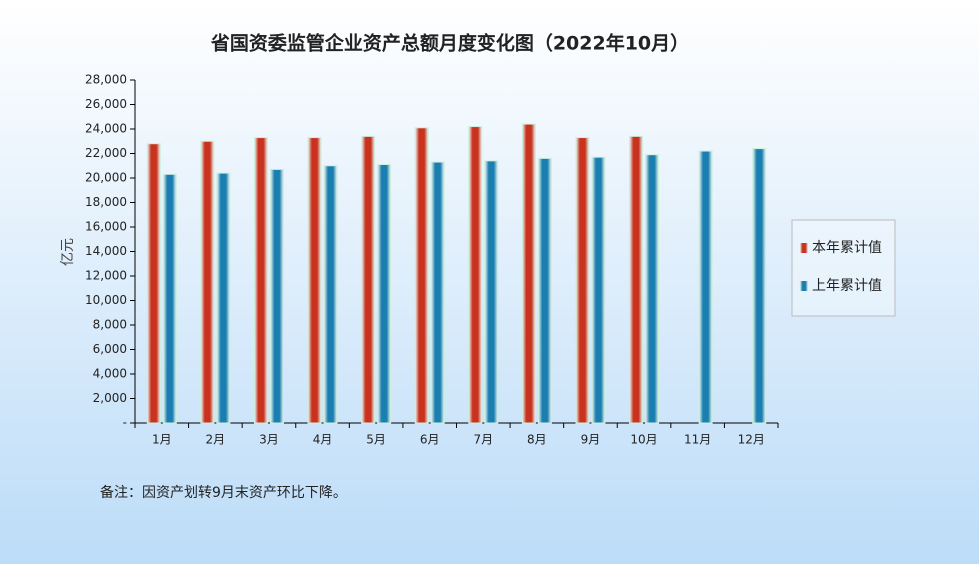 The image size is (979, 564). I want to click on x-tick-label: 10月, so click(643, 440).